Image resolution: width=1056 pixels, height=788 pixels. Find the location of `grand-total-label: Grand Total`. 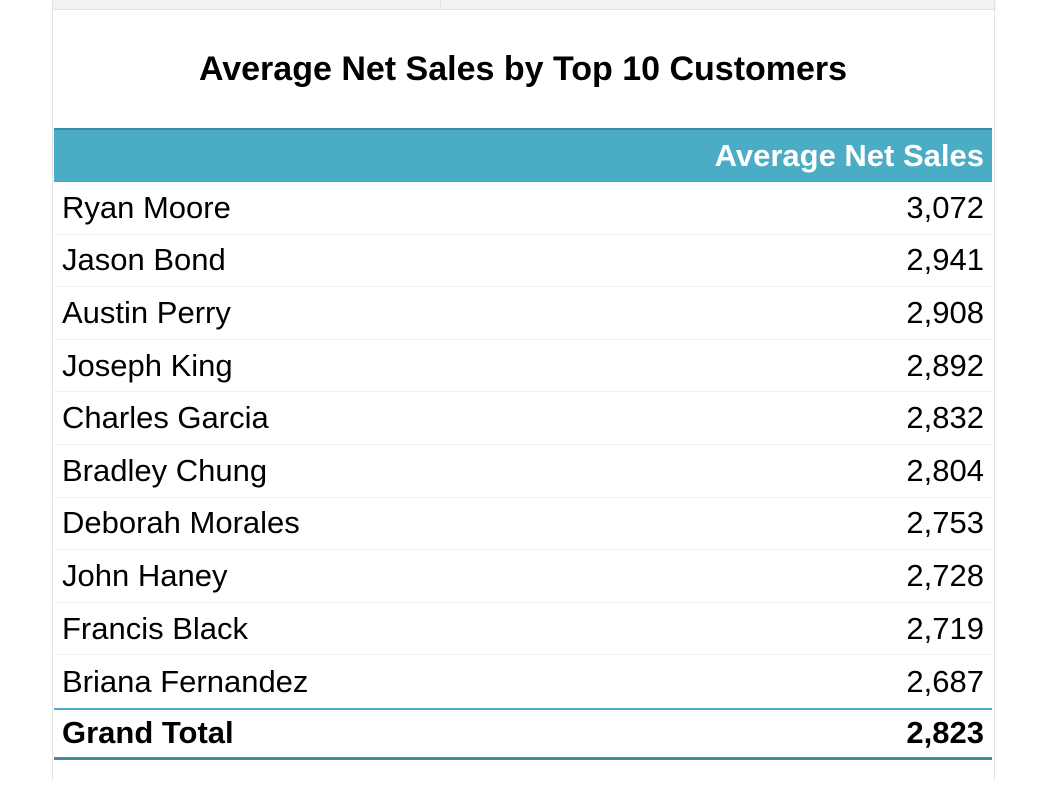

grand-total-label: Grand Total is located at coordinates (148, 733).